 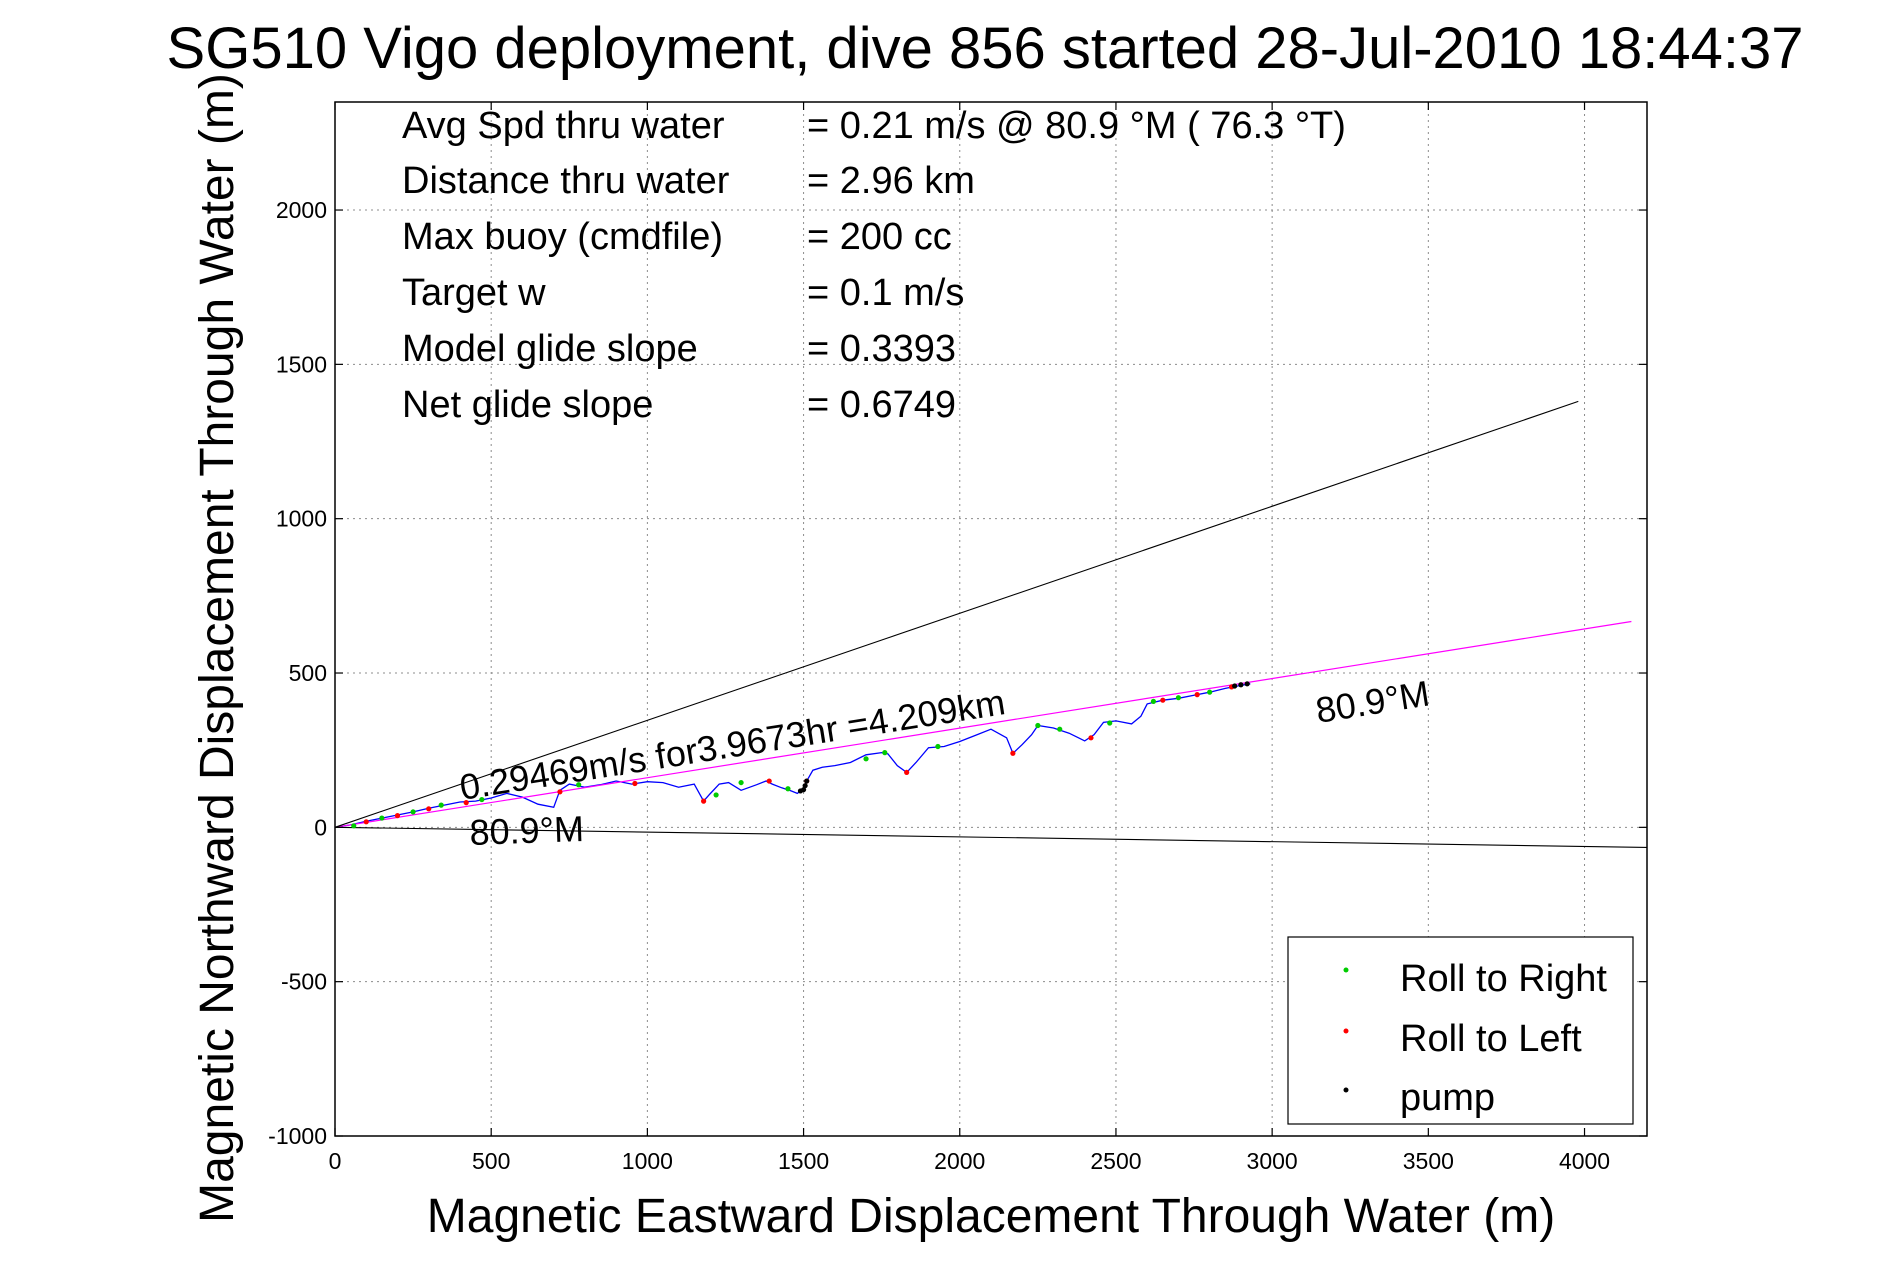 What do you see at coordinates (301, 364) in the screenshot?
I see `y-tick-label: 1500` at bounding box center [301, 364].